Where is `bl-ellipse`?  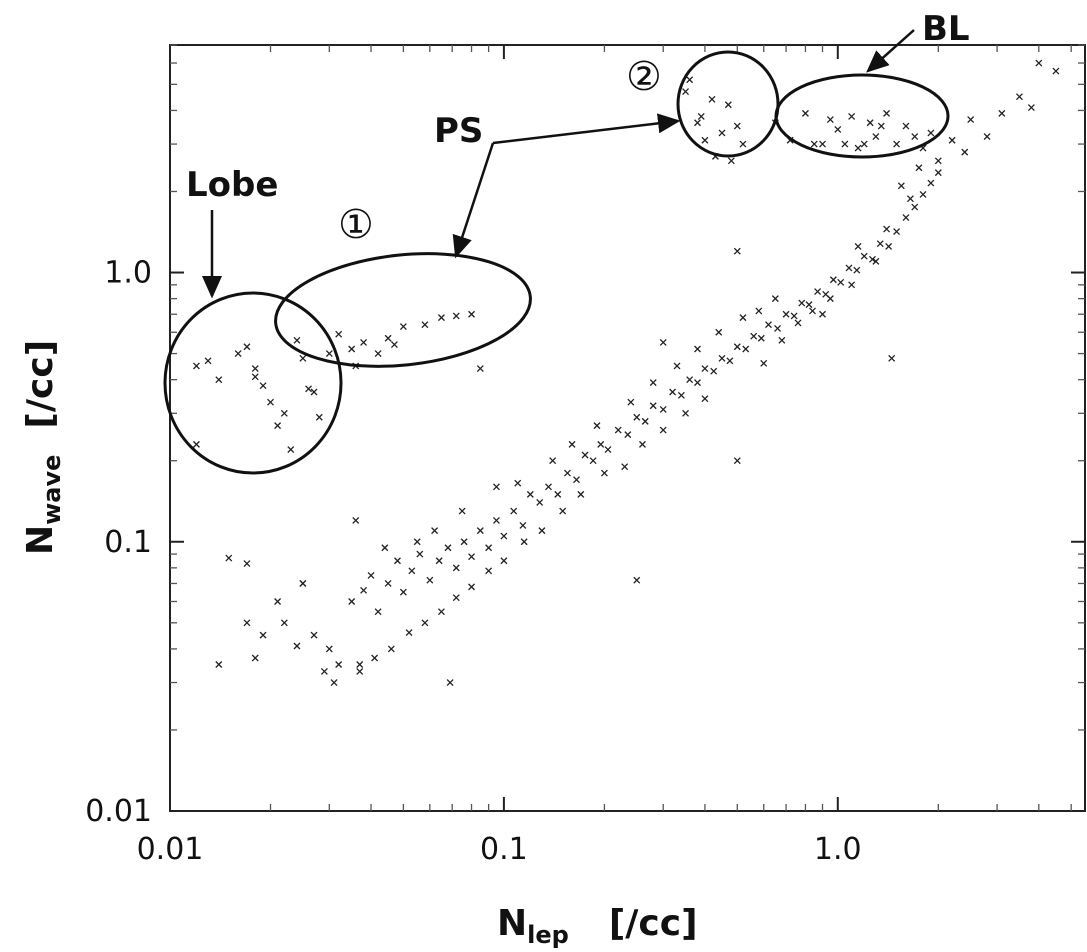 bl-ellipse is located at coordinates (862, 116).